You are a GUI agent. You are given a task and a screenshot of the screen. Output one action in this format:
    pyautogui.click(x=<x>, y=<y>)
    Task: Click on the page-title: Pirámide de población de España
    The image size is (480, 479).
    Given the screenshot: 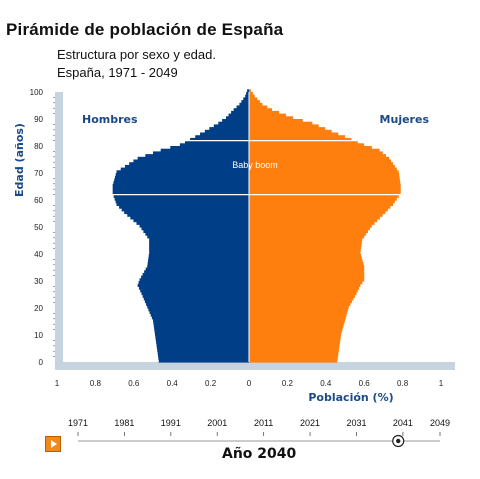 What is the action you would take?
    pyautogui.click(x=145, y=29)
    